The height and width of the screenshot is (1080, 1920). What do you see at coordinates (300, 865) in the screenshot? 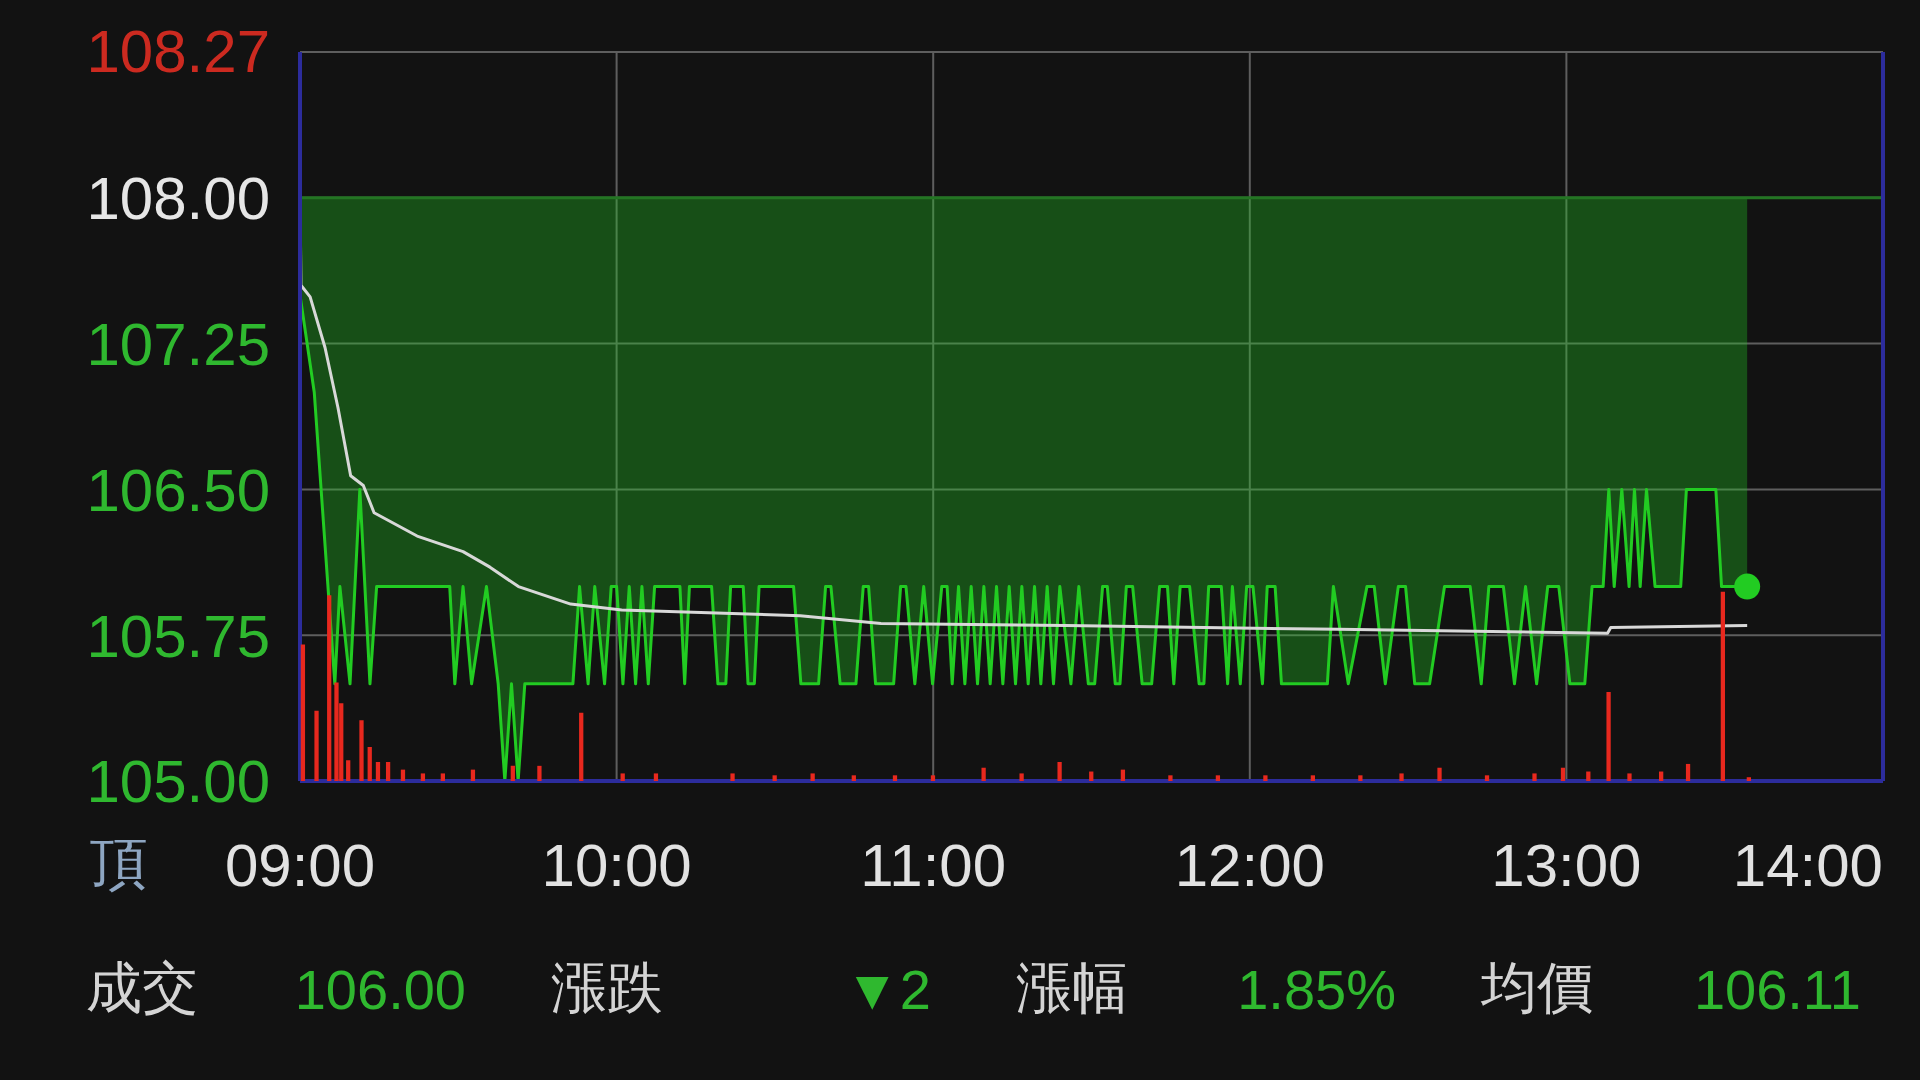
I see `x-tick-label: 09:00` at bounding box center [300, 865].